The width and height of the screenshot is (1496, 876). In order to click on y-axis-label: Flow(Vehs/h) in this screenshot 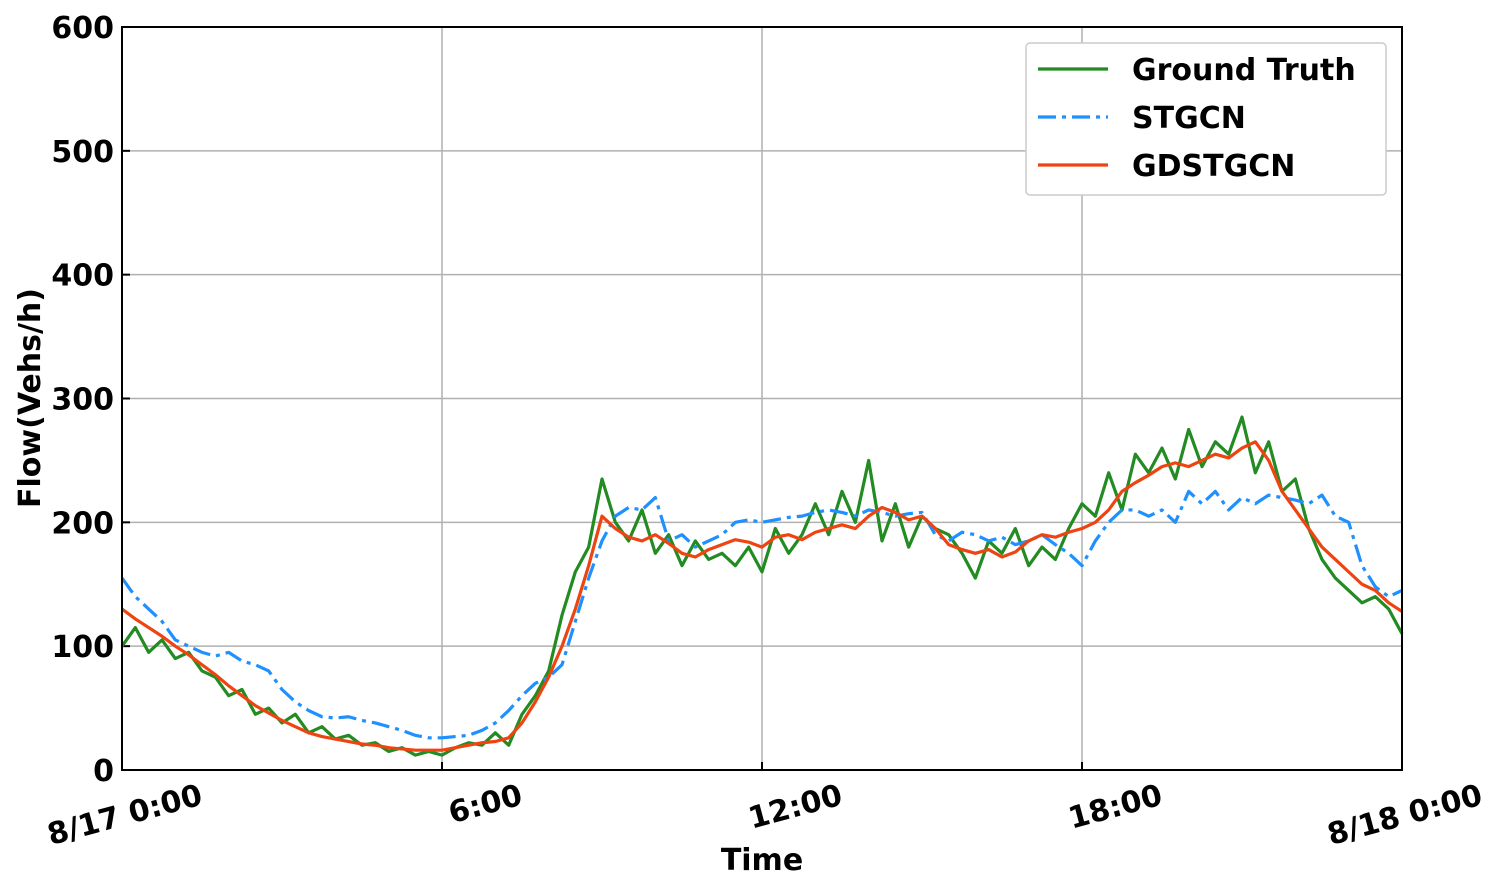, I will do `click(30, 398)`.